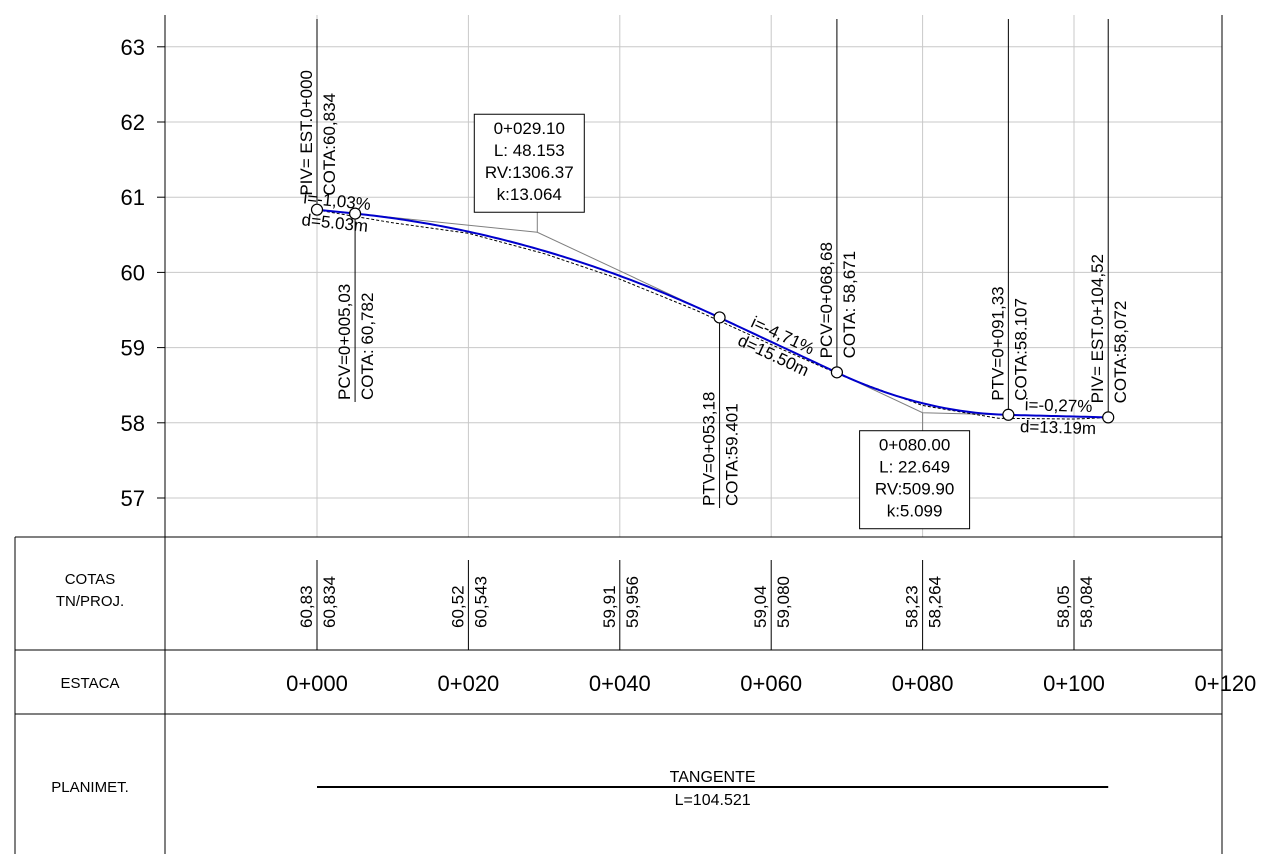 The width and height of the screenshot is (1264, 854). What do you see at coordinates (318, 605) in the screenshot?
I see `cotas-entry: 60,83 60,834` at bounding box center [318, 605].